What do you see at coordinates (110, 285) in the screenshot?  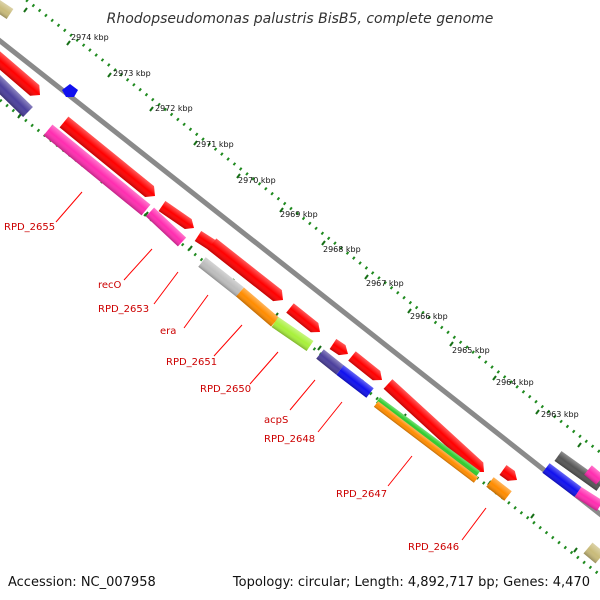 I see `gene-label: recO` at bounding box center [110, 285].